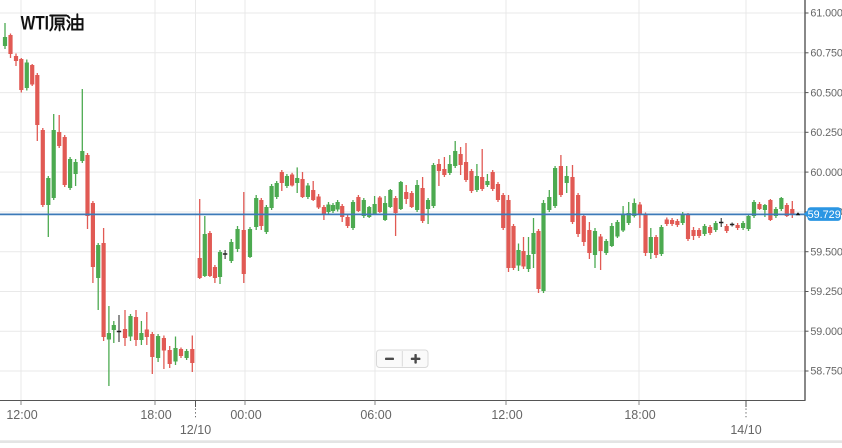  What do you see at coordinates (745, 430) in the screenshot?
I see `svg-text: 14/10` at bounding box center [745, 430].